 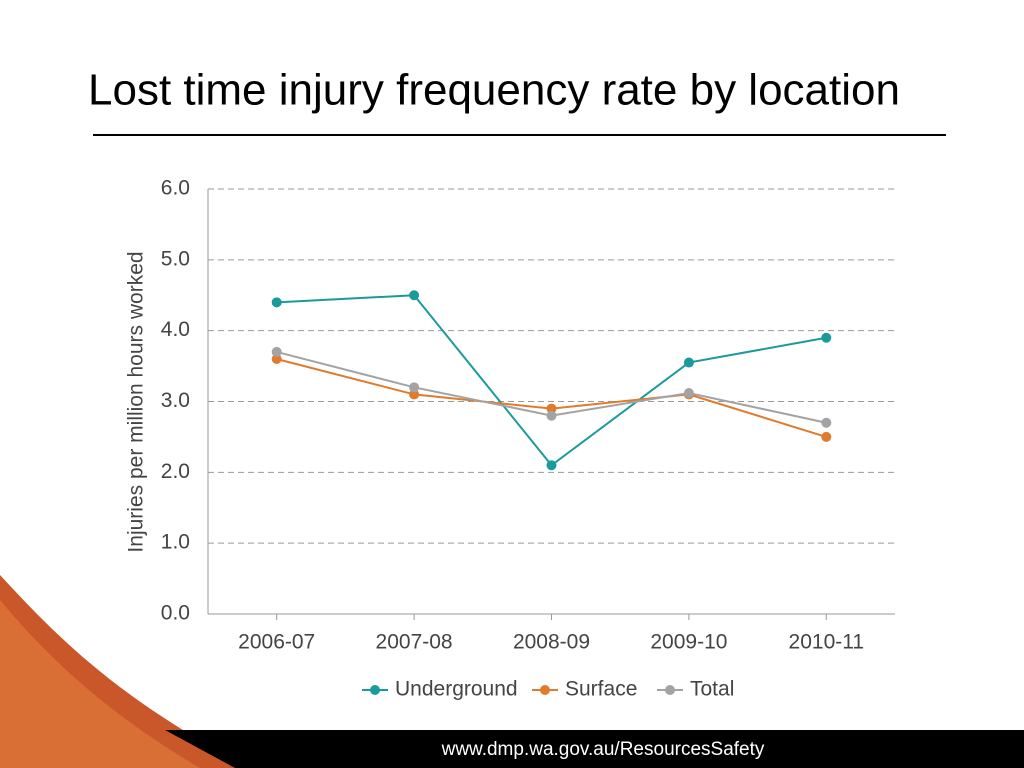 I want to click on x-tick-label: 2009-10, so click(x=688, y=642).